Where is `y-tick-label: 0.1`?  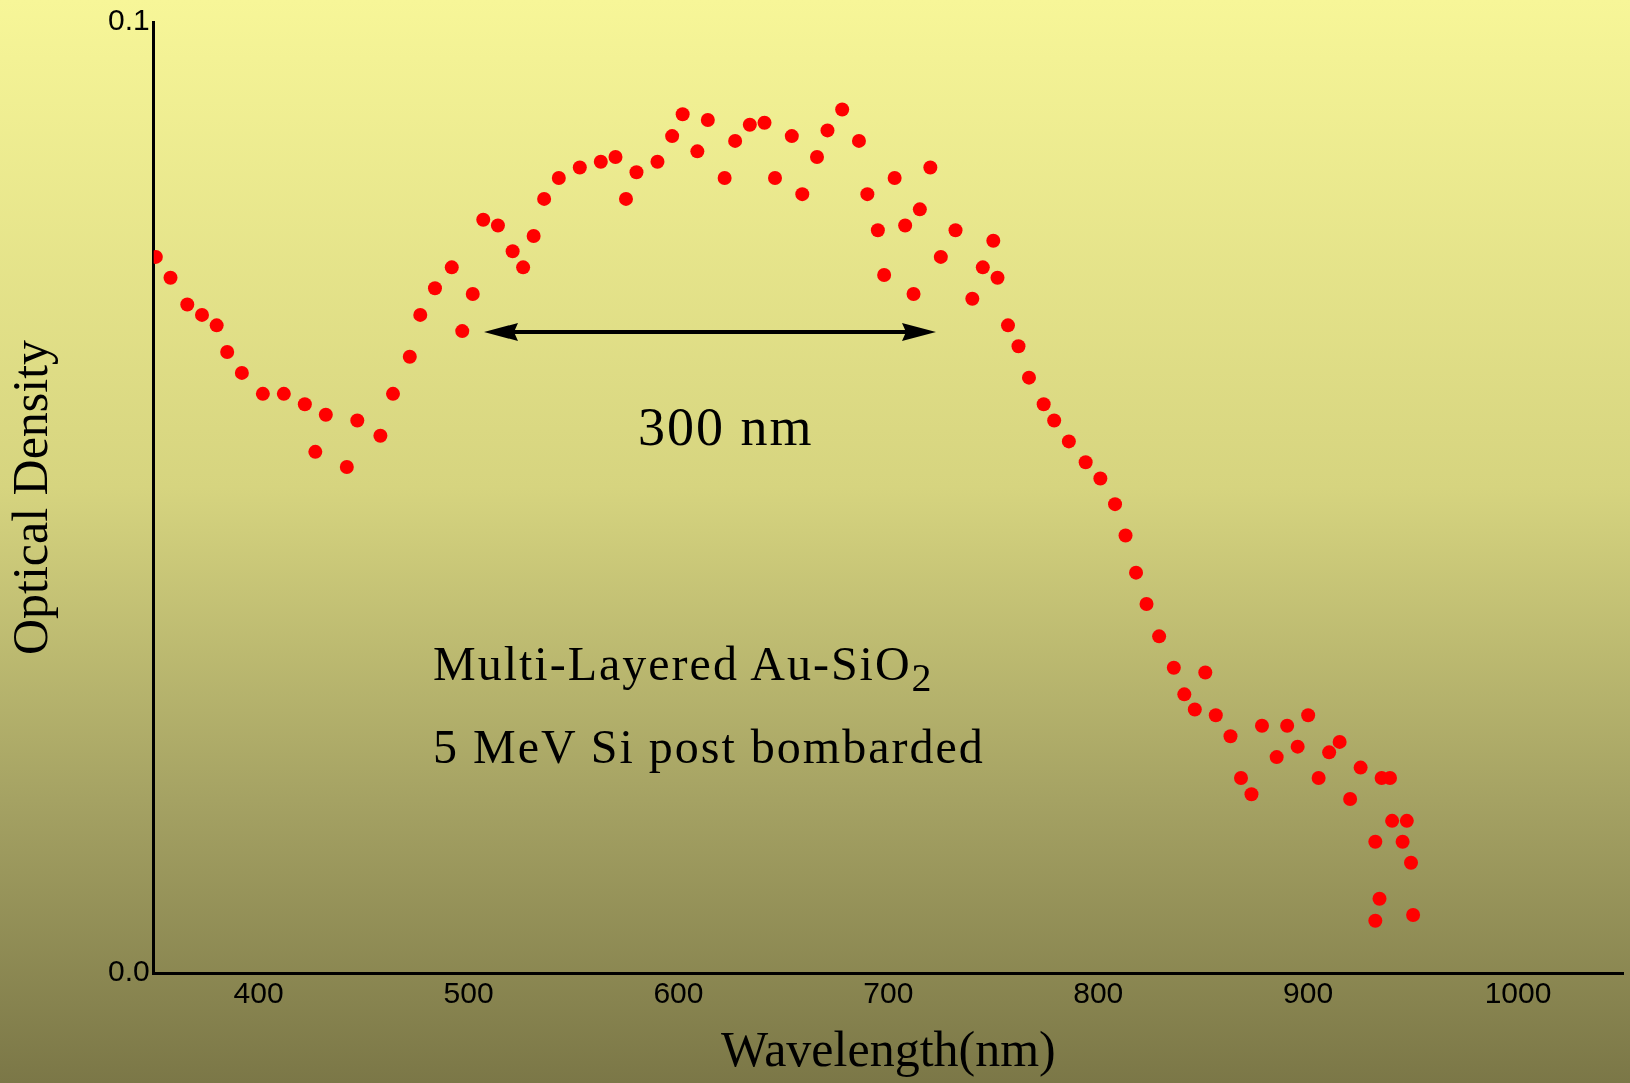
y-tick-label: 0.1 is located at coordinates (128, 20).